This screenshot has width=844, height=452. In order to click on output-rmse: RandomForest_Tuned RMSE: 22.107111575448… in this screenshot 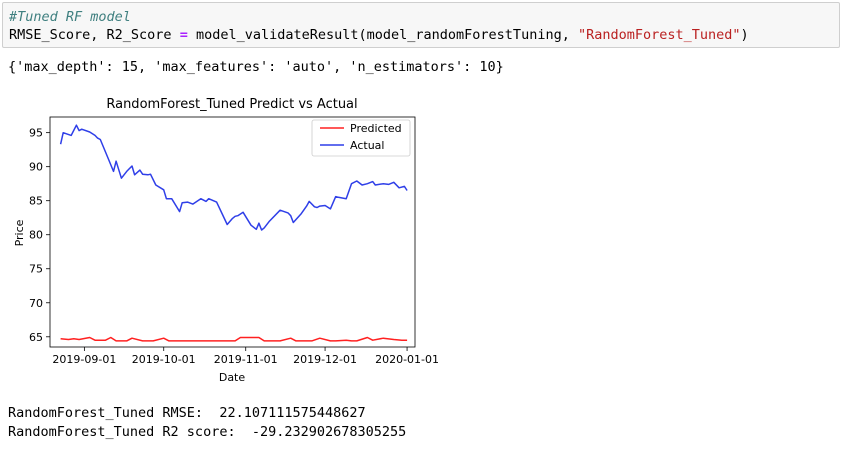, I will do `click(187, 413)`.